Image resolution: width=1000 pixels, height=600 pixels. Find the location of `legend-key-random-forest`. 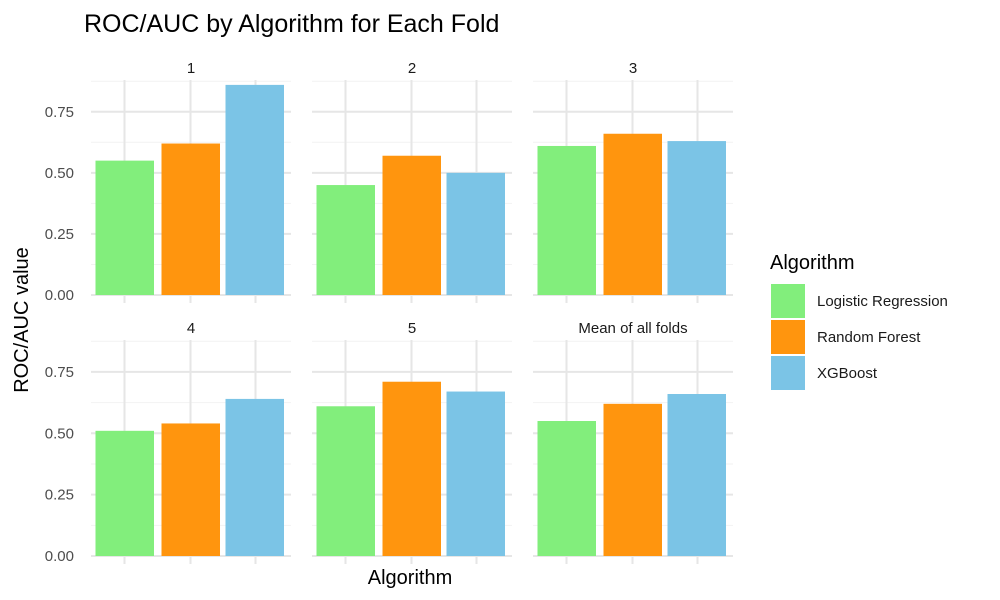

legend-key-random-forest is located at coordinates (788, 337).